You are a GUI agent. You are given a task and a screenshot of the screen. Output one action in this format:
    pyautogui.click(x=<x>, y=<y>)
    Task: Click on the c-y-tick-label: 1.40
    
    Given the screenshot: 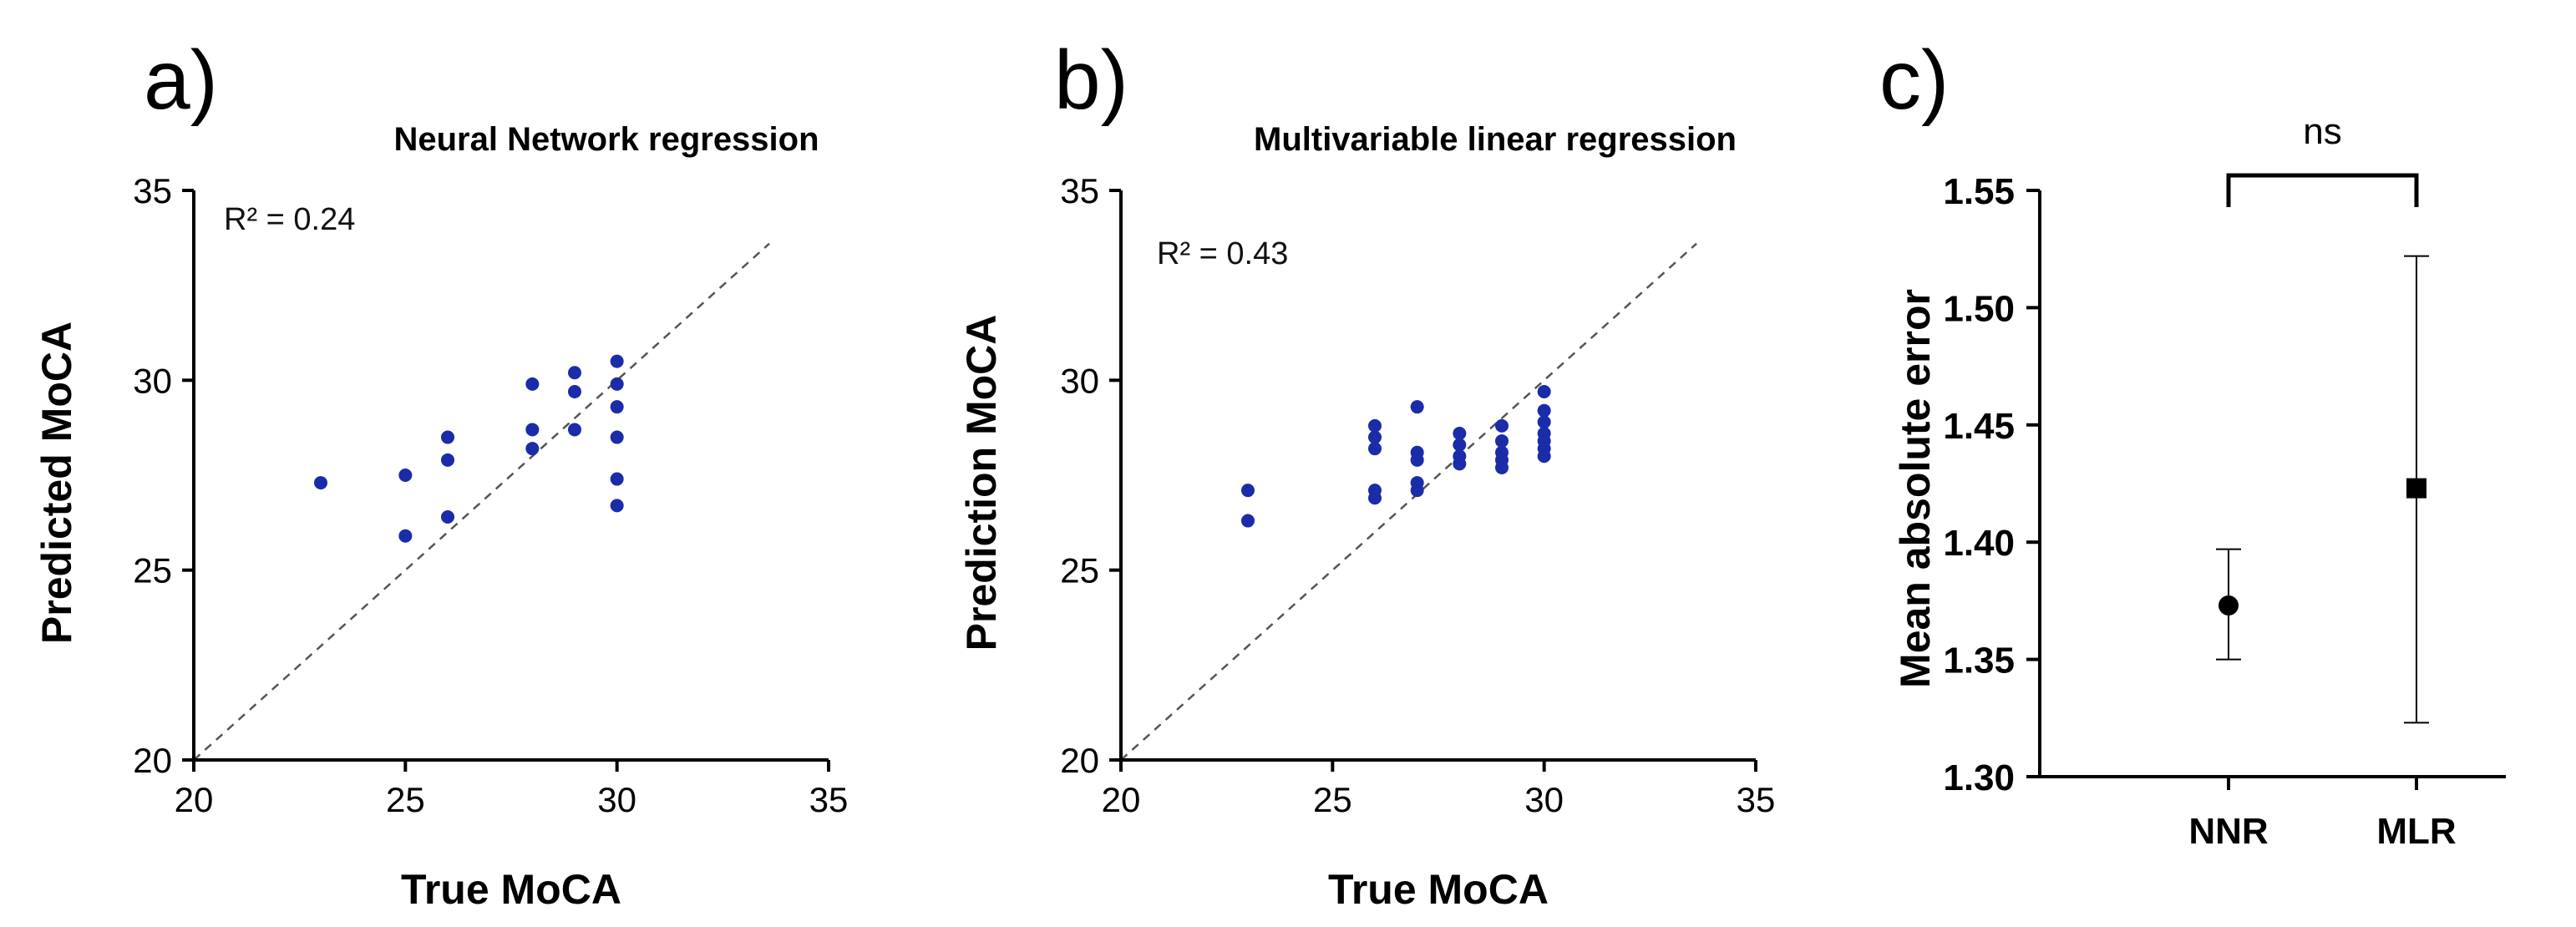 What is the action you would take?
    pyautogui.click(x=1979, y=543)
    